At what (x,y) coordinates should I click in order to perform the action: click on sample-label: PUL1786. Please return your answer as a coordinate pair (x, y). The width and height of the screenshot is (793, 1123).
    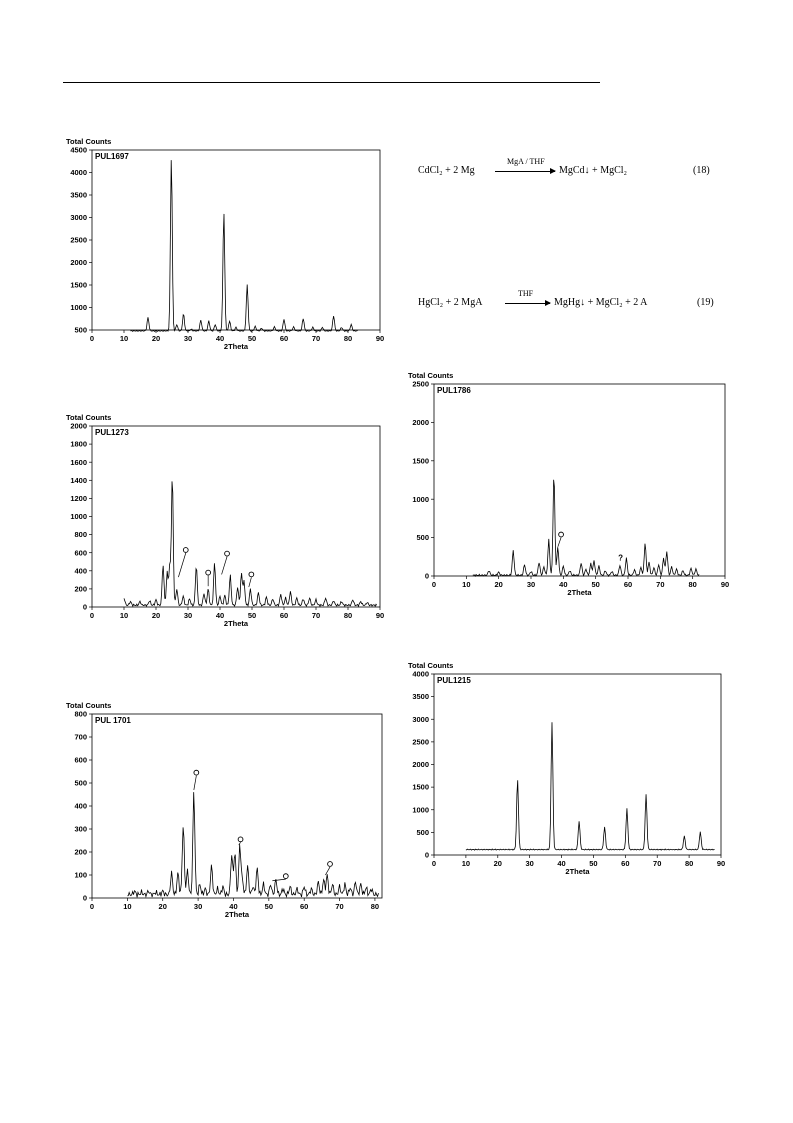
    Looking at the image, I should click on (454, 390).